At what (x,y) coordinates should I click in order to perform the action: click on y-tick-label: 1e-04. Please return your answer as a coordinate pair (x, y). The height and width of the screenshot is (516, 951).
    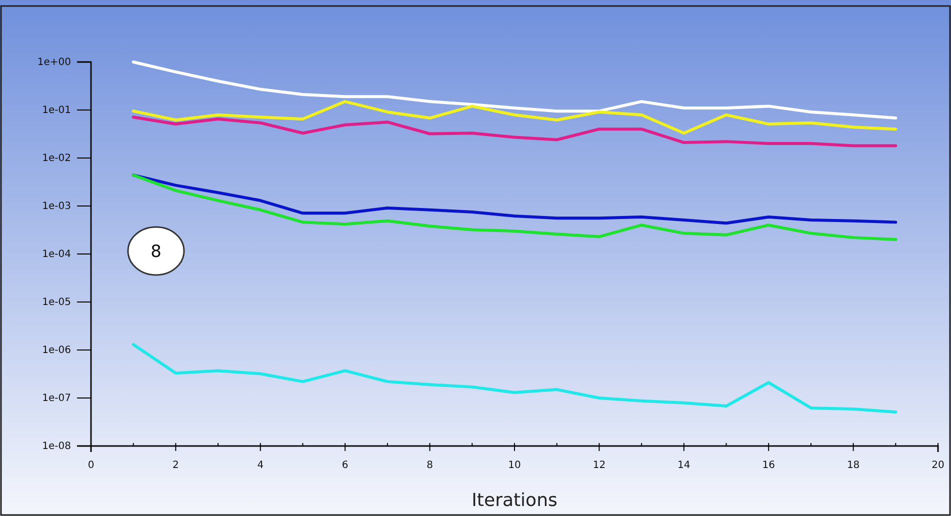
    Looking at the image, I should click on (56, 254).